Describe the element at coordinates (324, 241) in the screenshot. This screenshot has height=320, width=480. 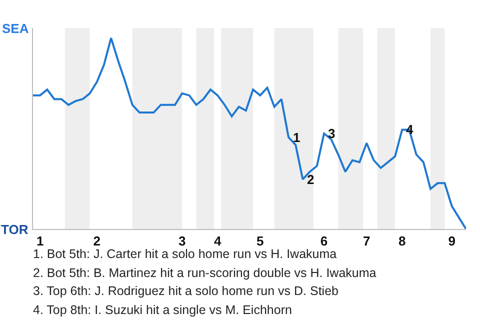
I see `x-tick-label: 6` at that location.